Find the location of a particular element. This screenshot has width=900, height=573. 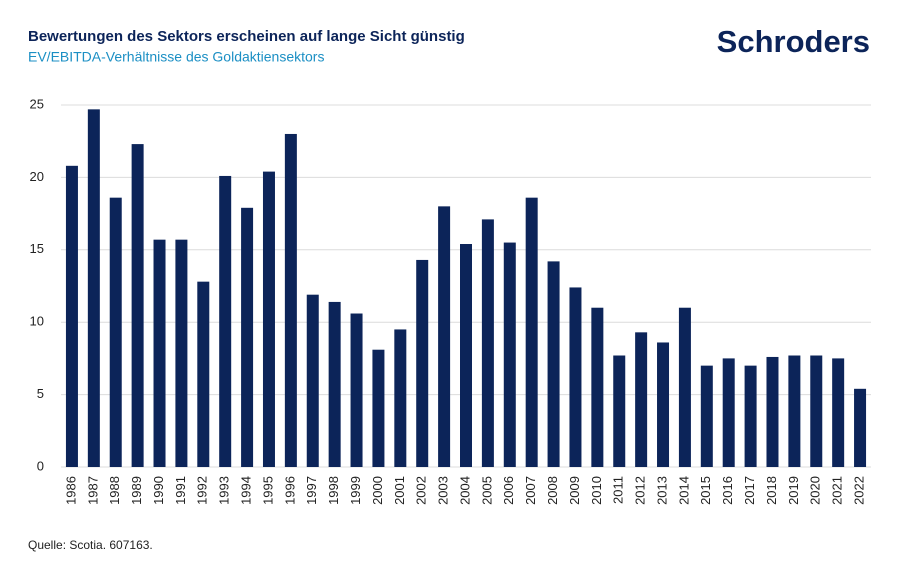

x-tick-label: 1992 is located at coordinates (202, 490).